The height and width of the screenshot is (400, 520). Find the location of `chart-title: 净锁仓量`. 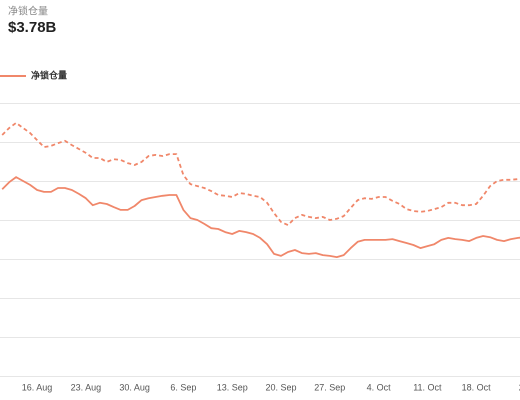

chart-title: 净锁仓量 is located at coordinates (28, 11).